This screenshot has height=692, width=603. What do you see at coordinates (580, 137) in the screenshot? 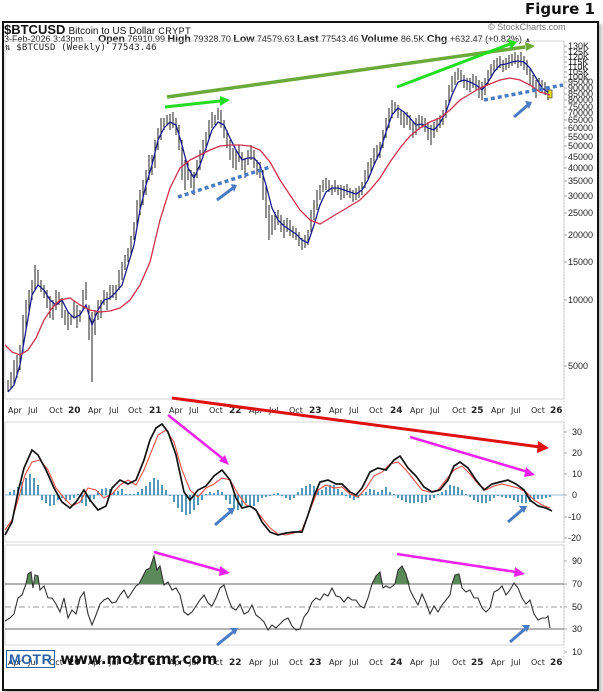
I see `price-tick-label: 55000` at bounding box center [580, 137].